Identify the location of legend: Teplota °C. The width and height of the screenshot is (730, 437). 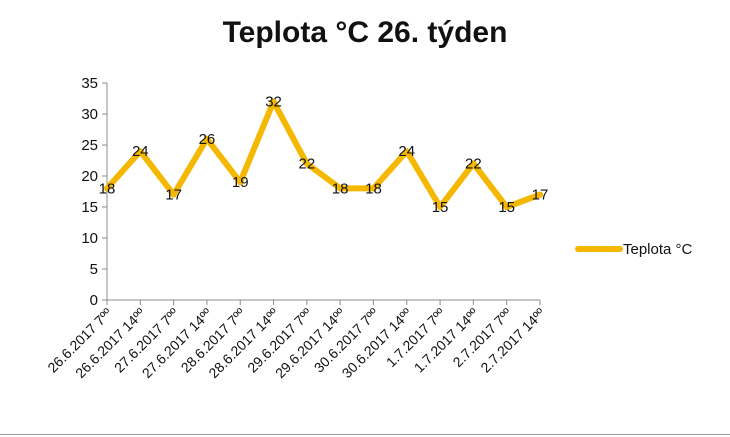
(634, 249).